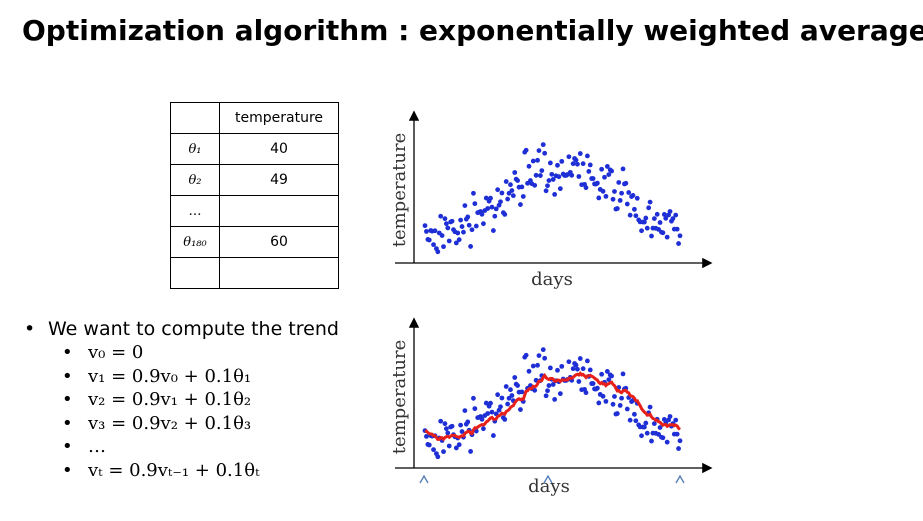 The image size is (923, 521). I want to click on table: temperature θ₁ 40 θ₂ 49… θ₁₈₀ 60, so click(254, 195).